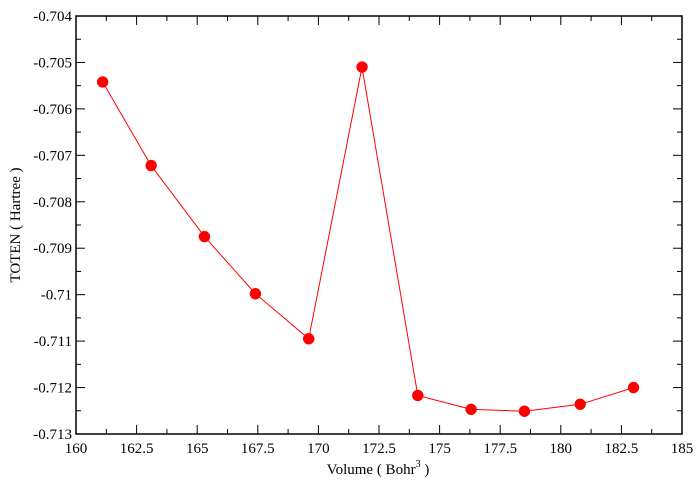 This screenshot has height=483, width=696. Describe the element at coordinates (53, 342) in the screenshot. I see `y-tick-label: -0.711` at that location.